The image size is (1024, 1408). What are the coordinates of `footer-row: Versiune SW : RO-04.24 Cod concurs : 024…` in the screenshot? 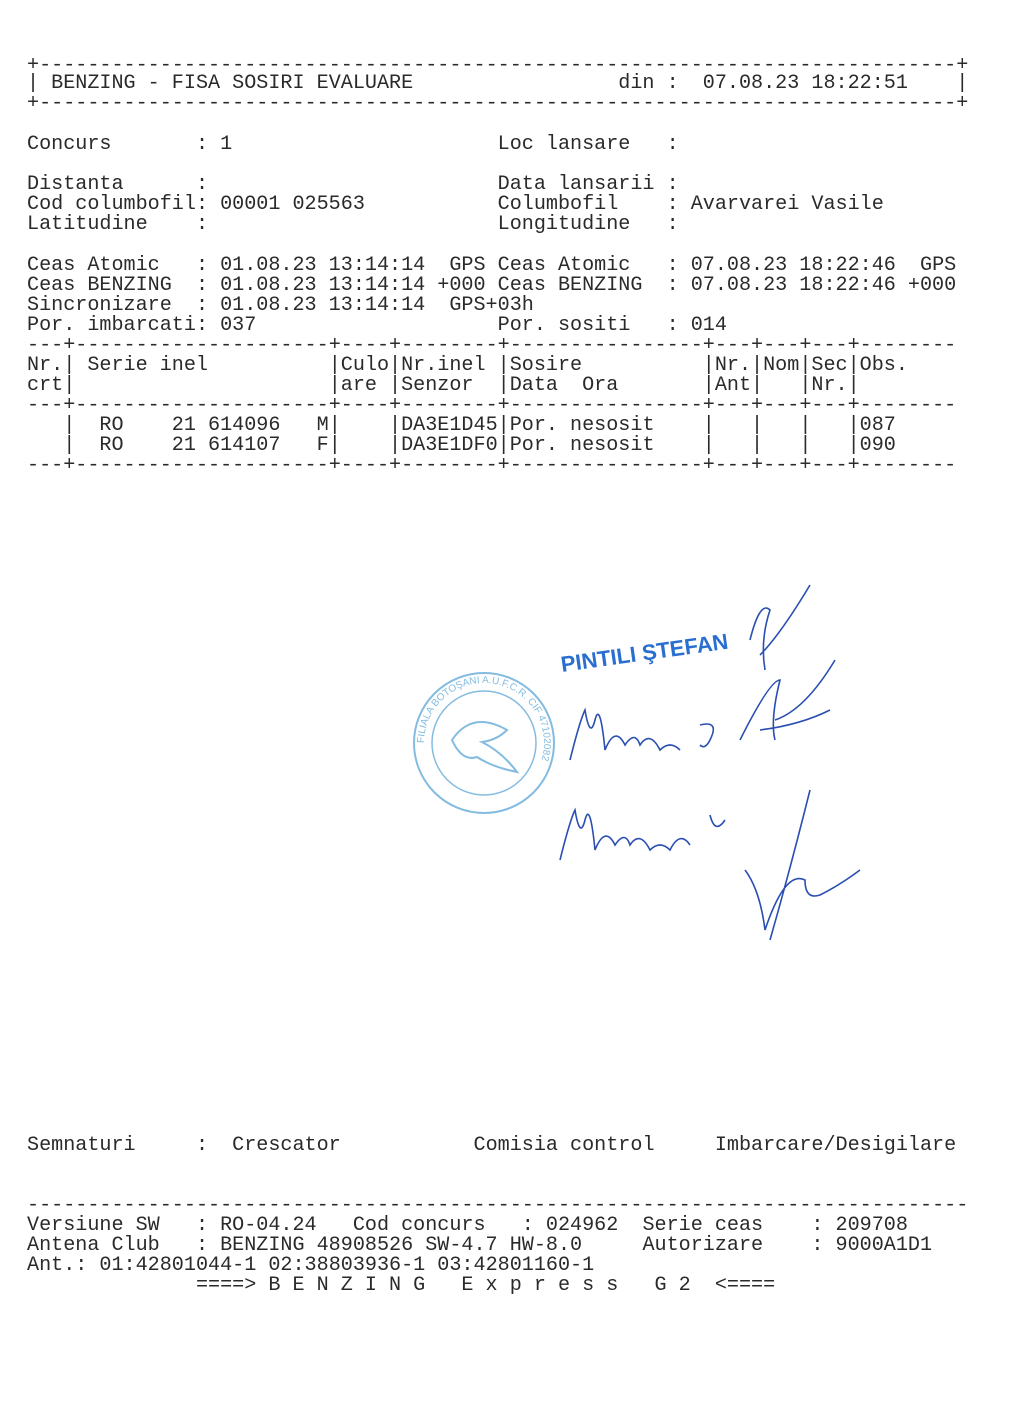 It's located at (517, 1225).